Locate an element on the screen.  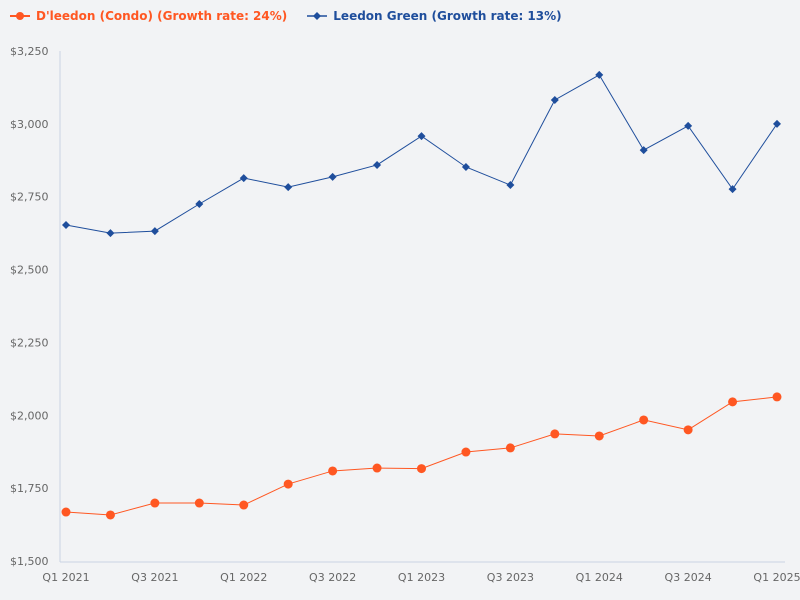
x-tick-label: Q1 2023 is located at coordinates (421, 577).